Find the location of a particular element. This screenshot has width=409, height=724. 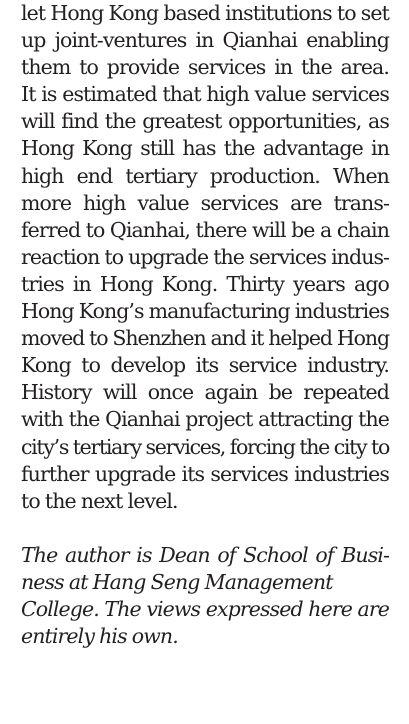

paragraph-gap is located at coordinates (205, 528).